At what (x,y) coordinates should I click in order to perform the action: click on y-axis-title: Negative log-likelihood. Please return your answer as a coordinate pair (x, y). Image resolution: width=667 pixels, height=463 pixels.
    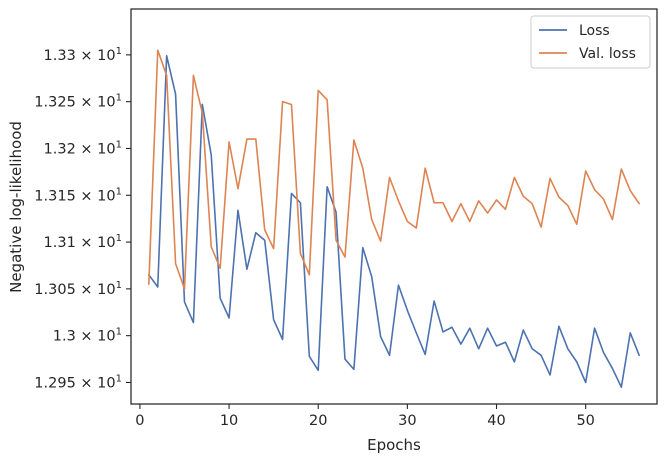
    Looking at the image, I should click on (16, 207).